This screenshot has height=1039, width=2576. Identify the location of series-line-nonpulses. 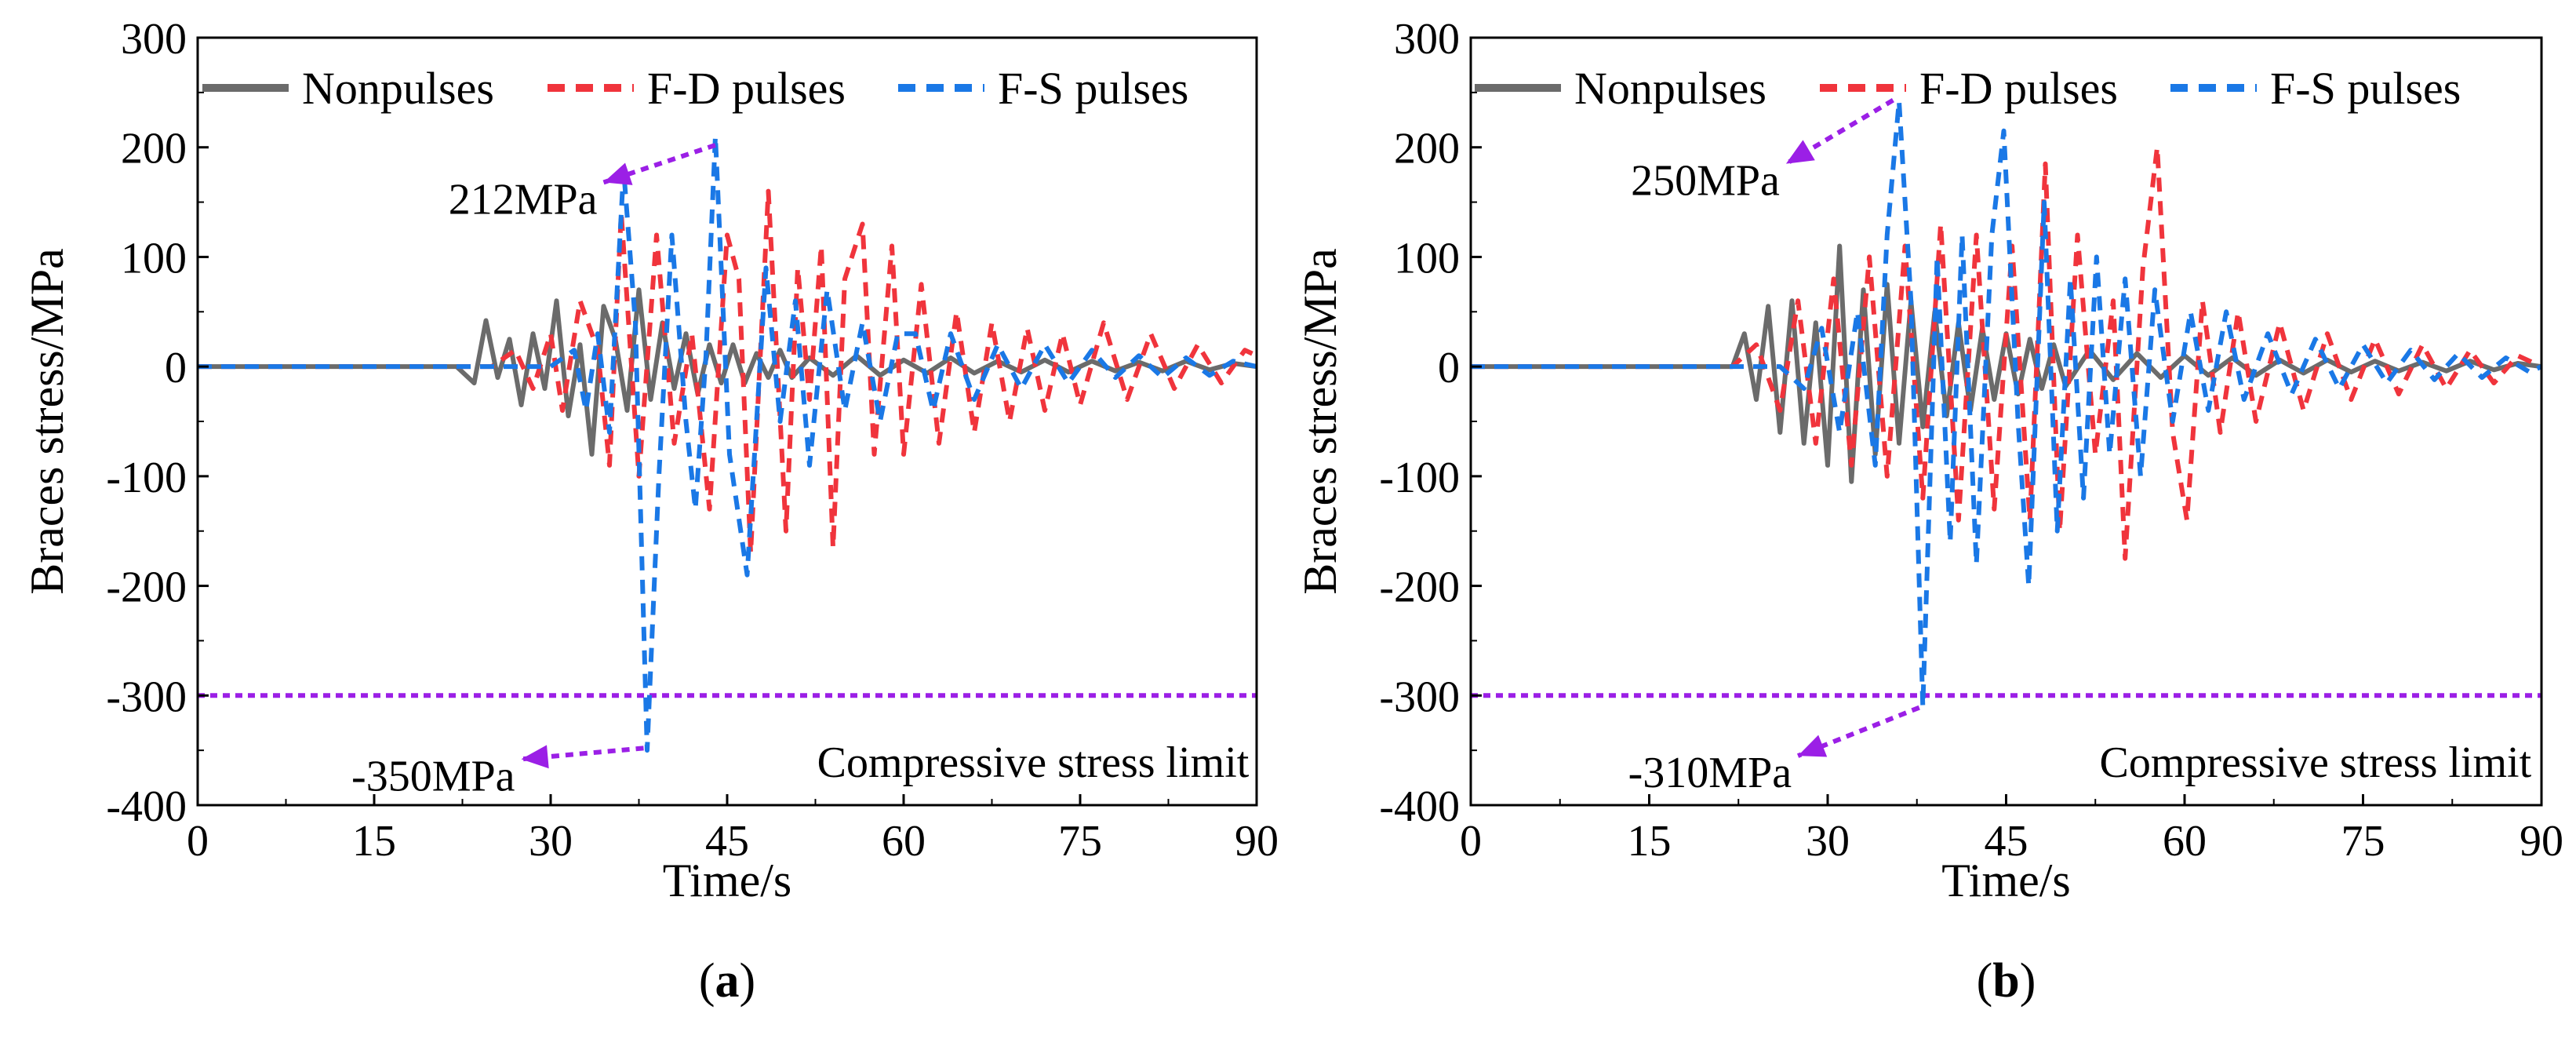
(727, 372).